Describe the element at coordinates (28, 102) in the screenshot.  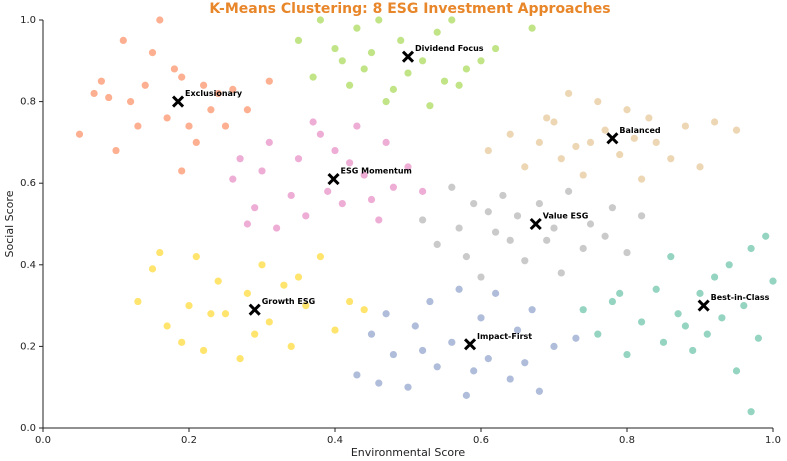
I see `y-tick-label: 0.8` at that location.